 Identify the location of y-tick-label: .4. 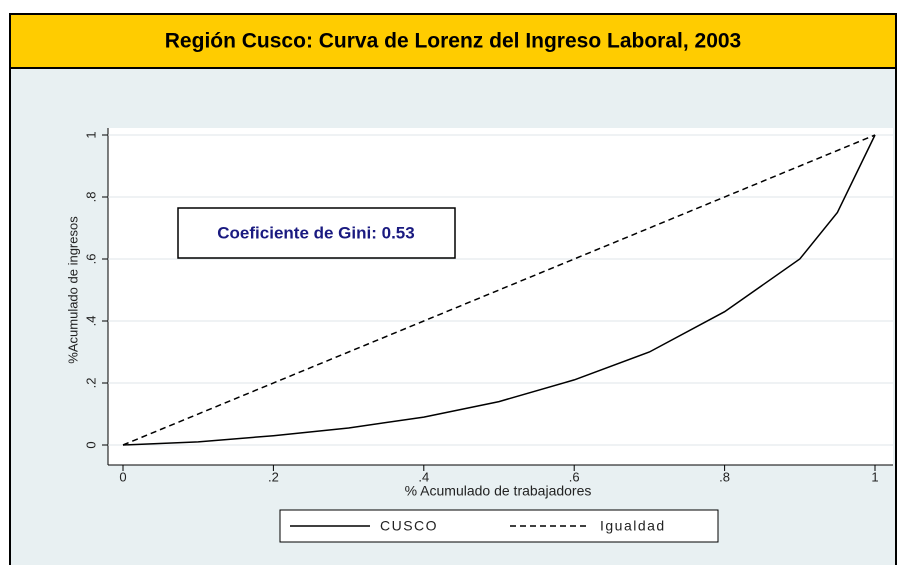
(90, 321).